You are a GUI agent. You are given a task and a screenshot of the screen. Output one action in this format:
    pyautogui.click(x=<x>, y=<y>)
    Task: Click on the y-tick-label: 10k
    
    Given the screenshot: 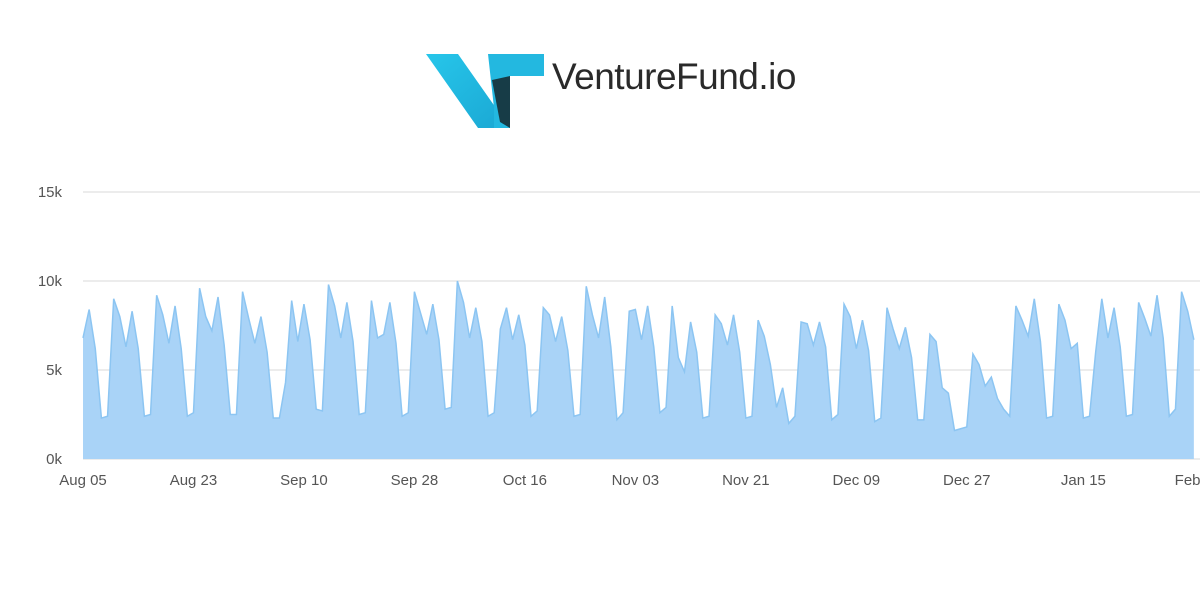 What is the action you would take?
    pyautogui.click(x=50, y=281)
    